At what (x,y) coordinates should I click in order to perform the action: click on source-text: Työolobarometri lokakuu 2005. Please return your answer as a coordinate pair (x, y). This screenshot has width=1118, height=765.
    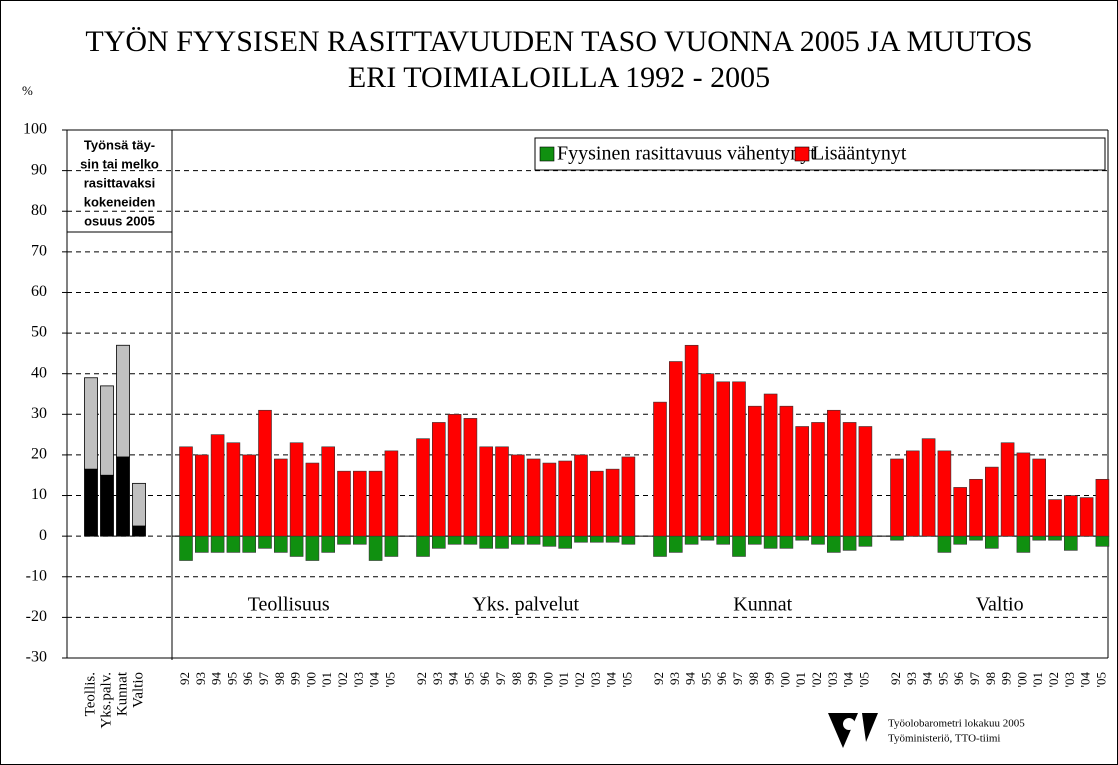
    Looking at the image, I should click on (956, 724).